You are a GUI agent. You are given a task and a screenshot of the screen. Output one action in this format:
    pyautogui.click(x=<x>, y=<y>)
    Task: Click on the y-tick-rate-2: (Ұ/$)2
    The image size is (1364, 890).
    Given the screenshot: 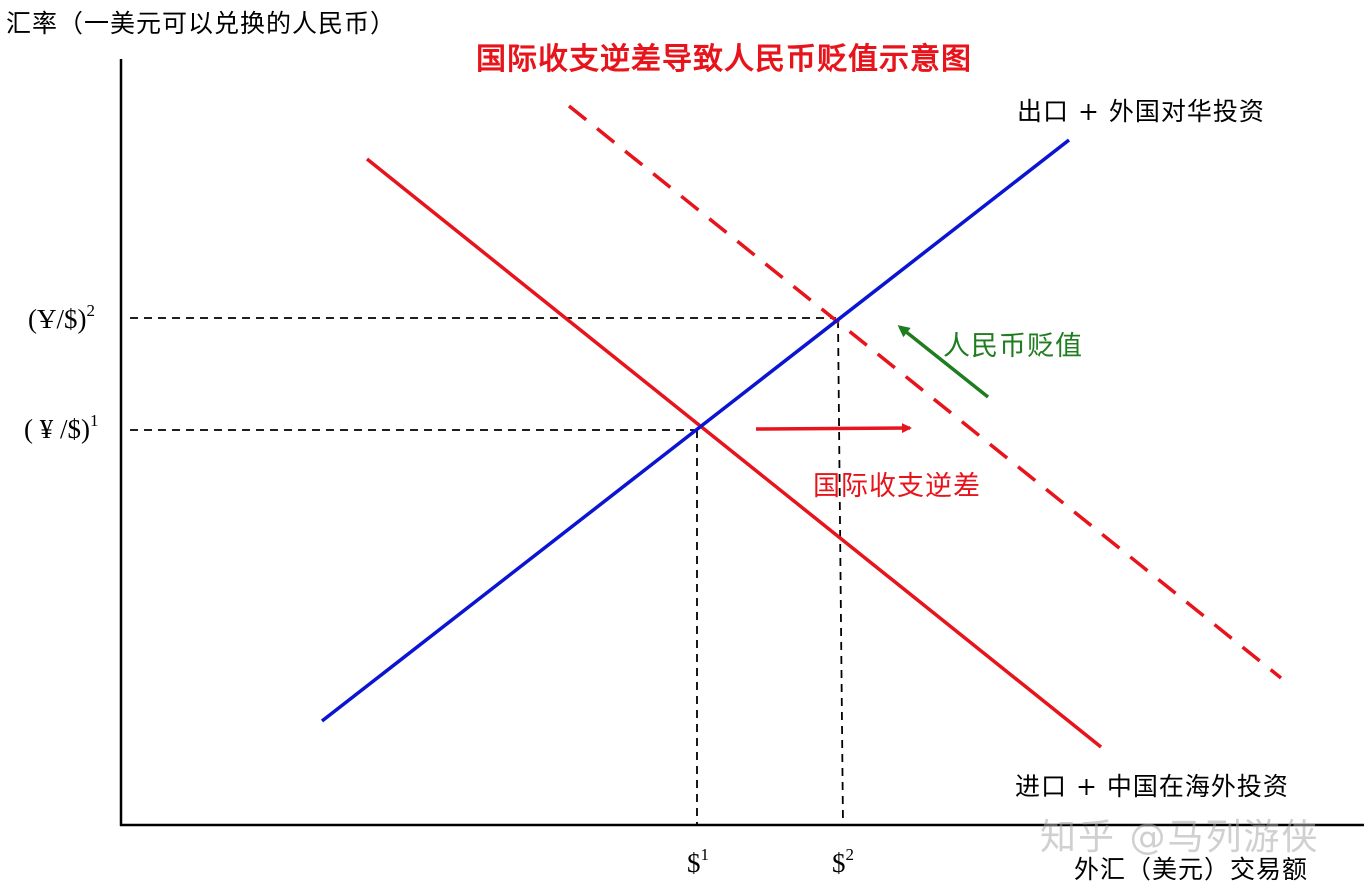 What is the action you would take?
    pyautogui.click(x=61, y=318)
    